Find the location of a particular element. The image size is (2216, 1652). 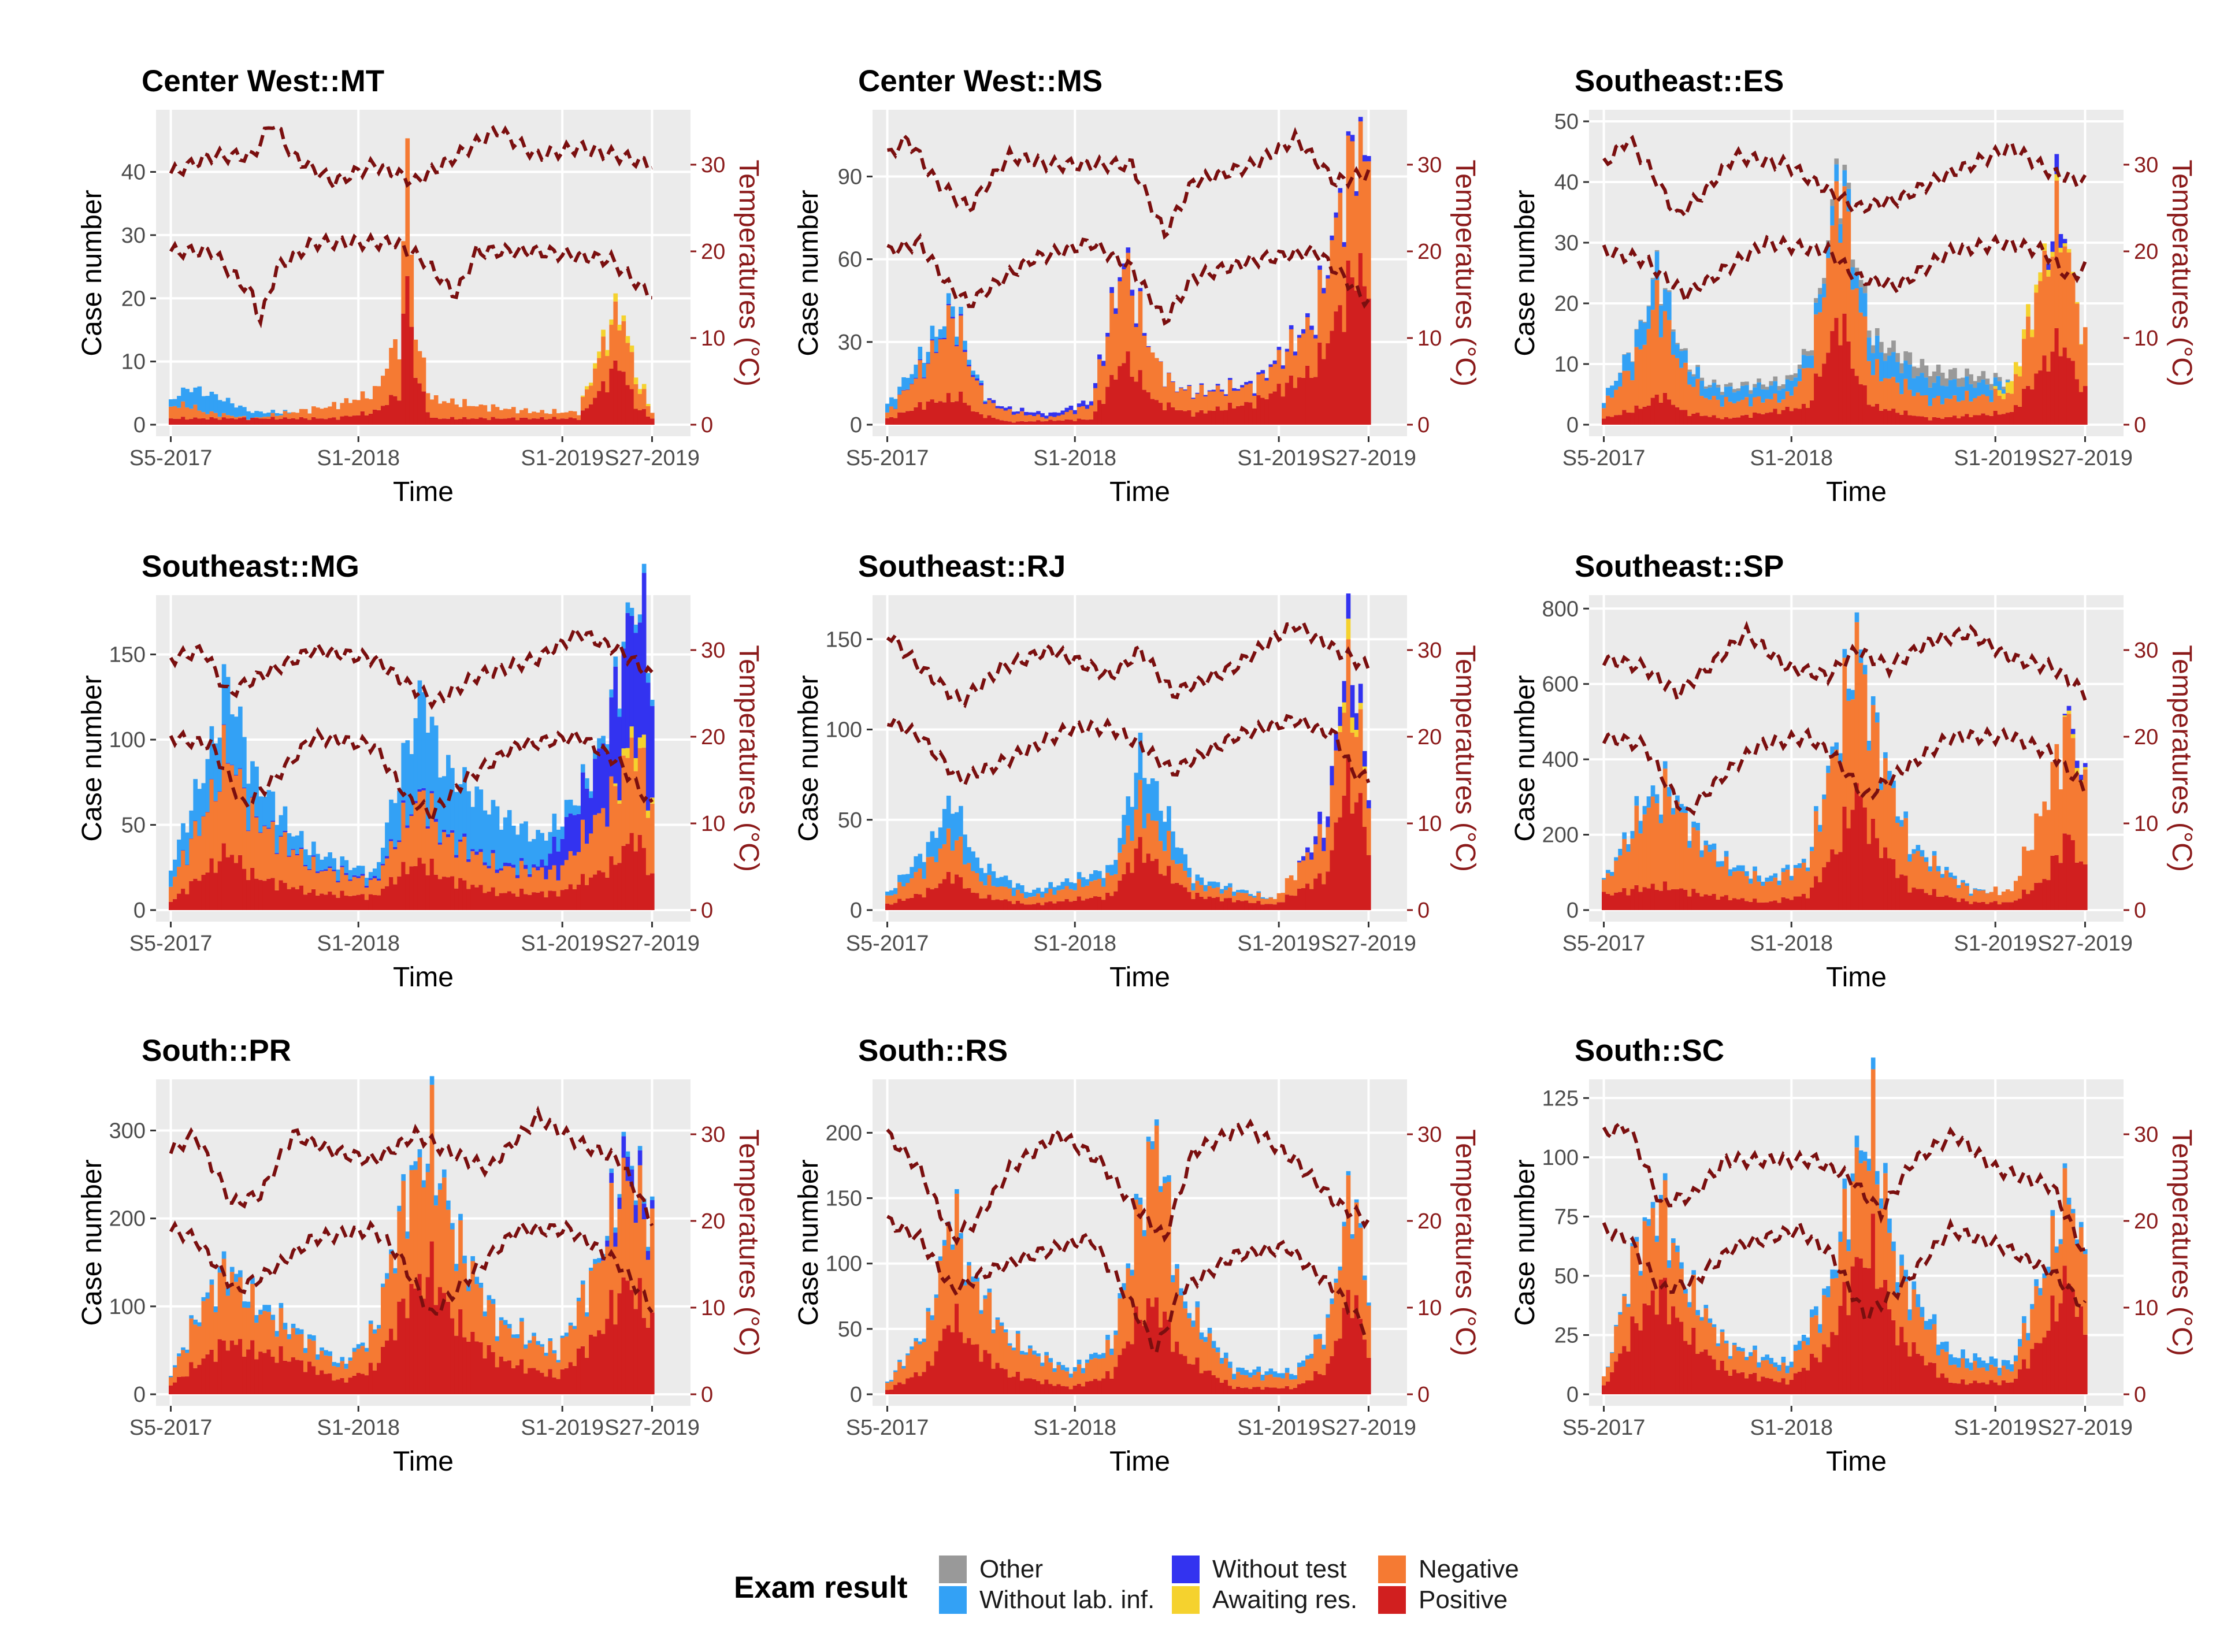

y-tick-label: 0 is located at coordinates (139, 425).